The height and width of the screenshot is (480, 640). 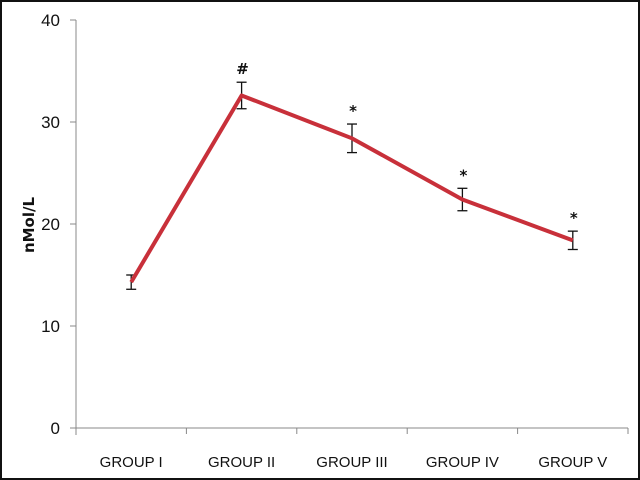 I want to click on x-category-label: GROUP I, so click(x=131, y=462).